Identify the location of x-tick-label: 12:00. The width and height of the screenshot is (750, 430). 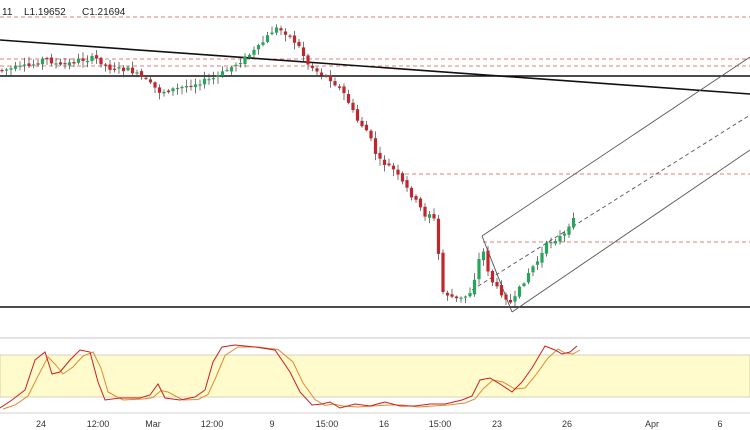
(98, 424).